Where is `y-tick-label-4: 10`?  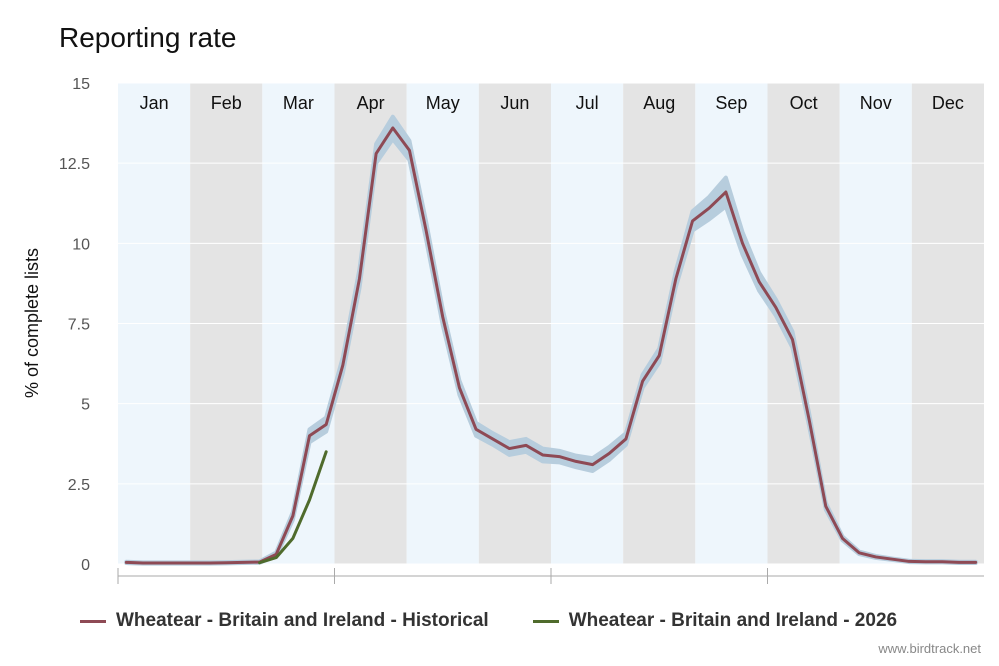 y-tick-label-4: 10 is located at coordinates (81, 244).